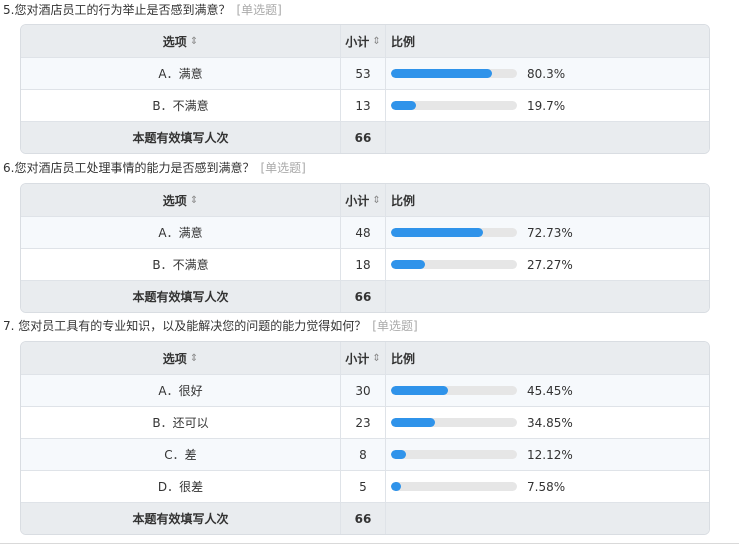 The width and height of the screenshot is (739, 546). I want to click on table-row: A．很好 30 45.45%, so click(365, 390).